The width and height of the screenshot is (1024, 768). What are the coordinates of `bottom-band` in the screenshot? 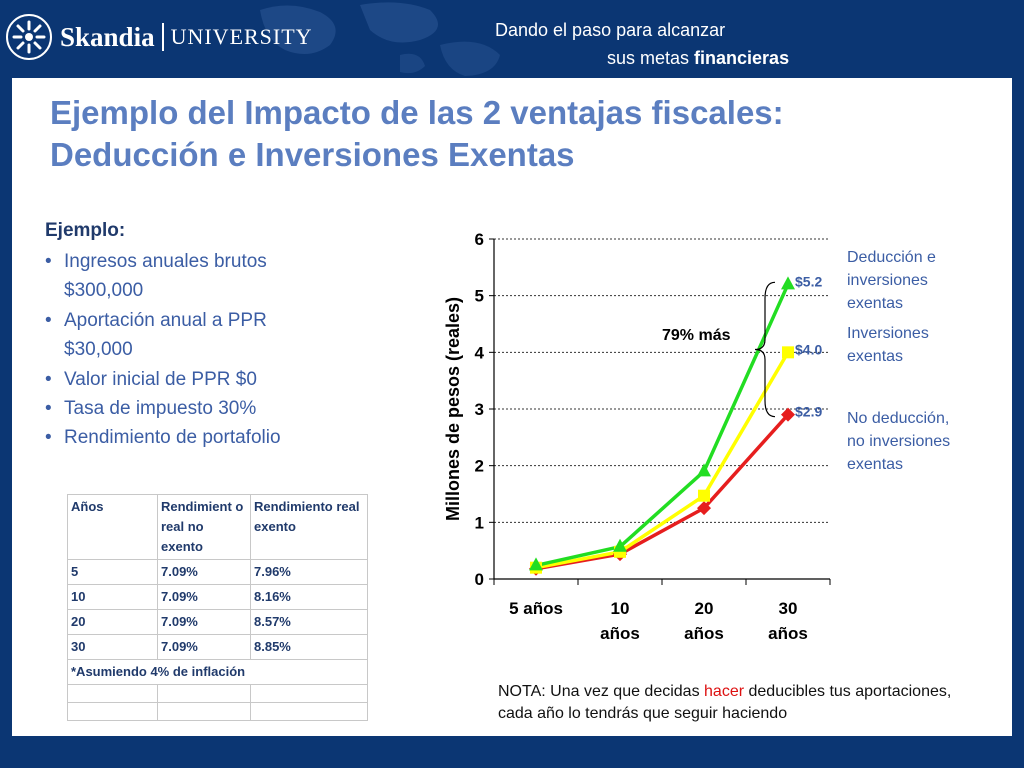 It's located at (512, 752).